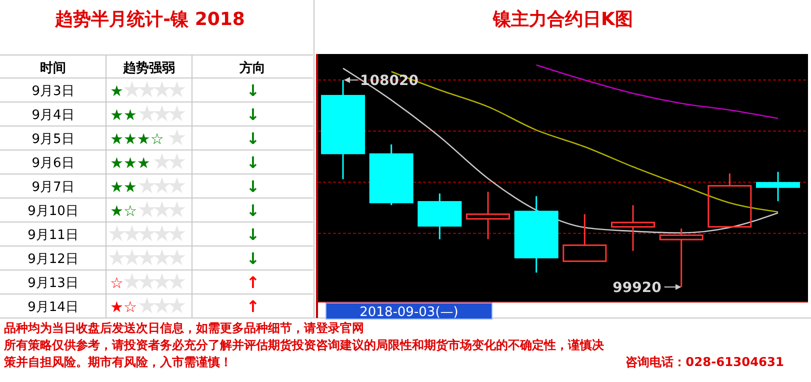 The height and width of the screenshot is (382, 811). Describe the element at coordinates (53, 139) in the screenshot. I see `category-label: 9月5日` at that location.